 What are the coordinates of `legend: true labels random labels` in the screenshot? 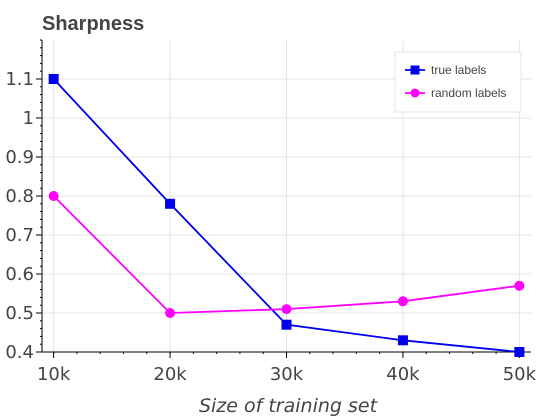 It's located at (458, 82).